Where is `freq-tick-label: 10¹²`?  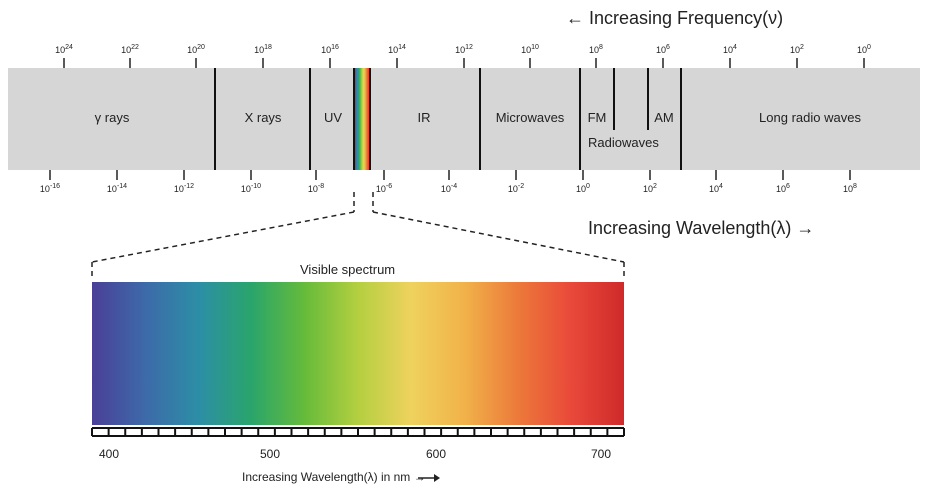 freq-tick-label: 10¹² is located at coordinates (464, 49).